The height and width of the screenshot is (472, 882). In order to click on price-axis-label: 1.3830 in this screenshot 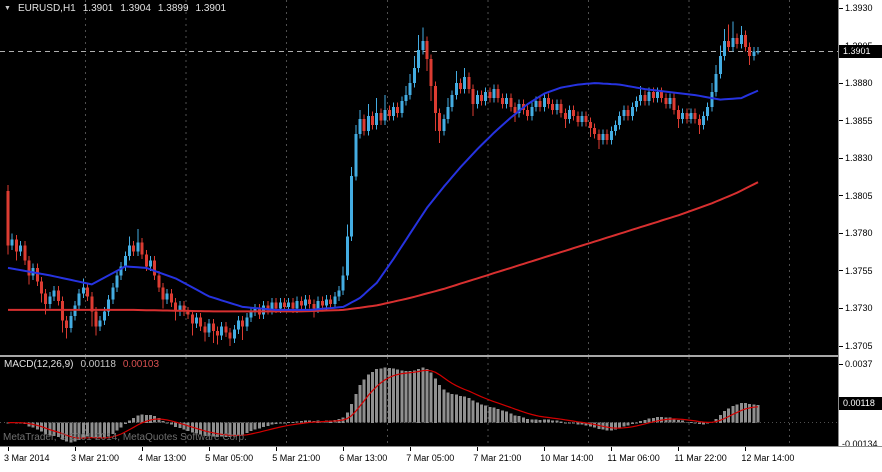, I will do `click(859, 158)`.